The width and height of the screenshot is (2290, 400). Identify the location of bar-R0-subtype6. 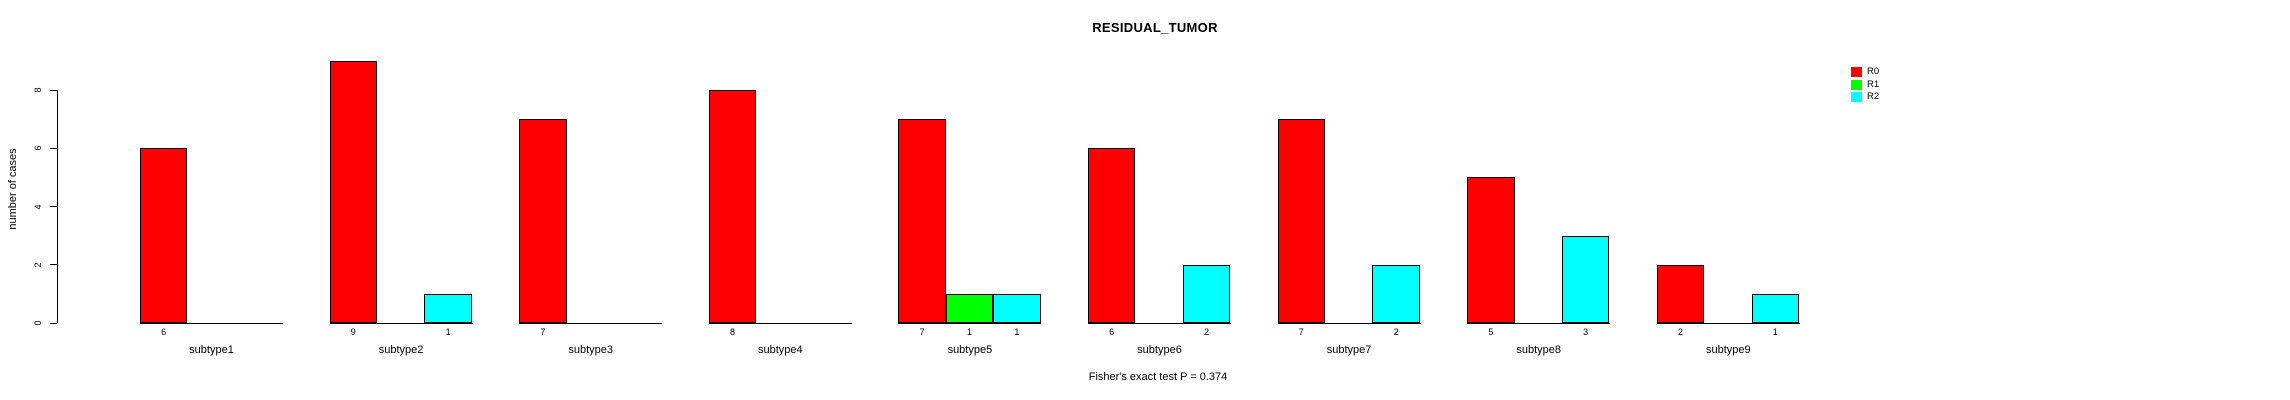
(1112, 235).